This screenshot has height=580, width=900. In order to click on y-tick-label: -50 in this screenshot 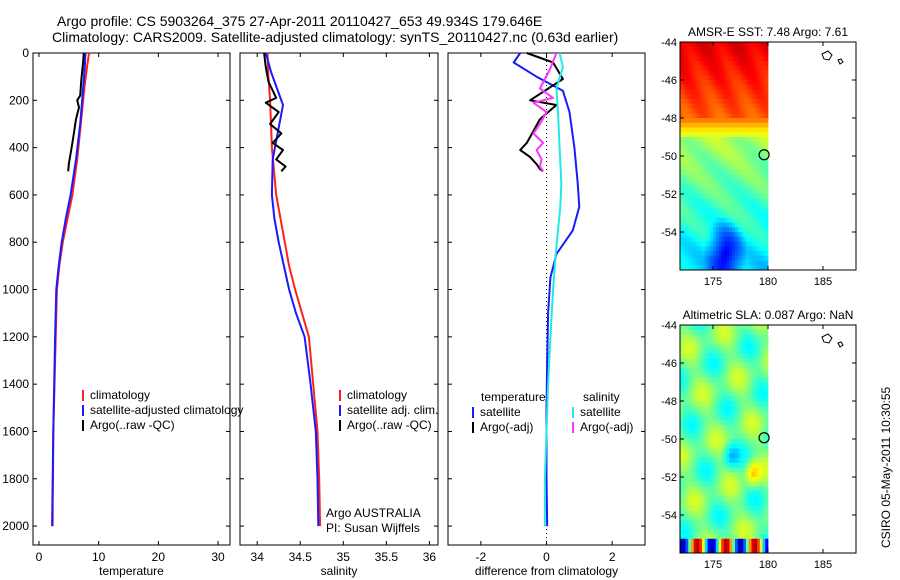, I will do `click(669, 440)`.